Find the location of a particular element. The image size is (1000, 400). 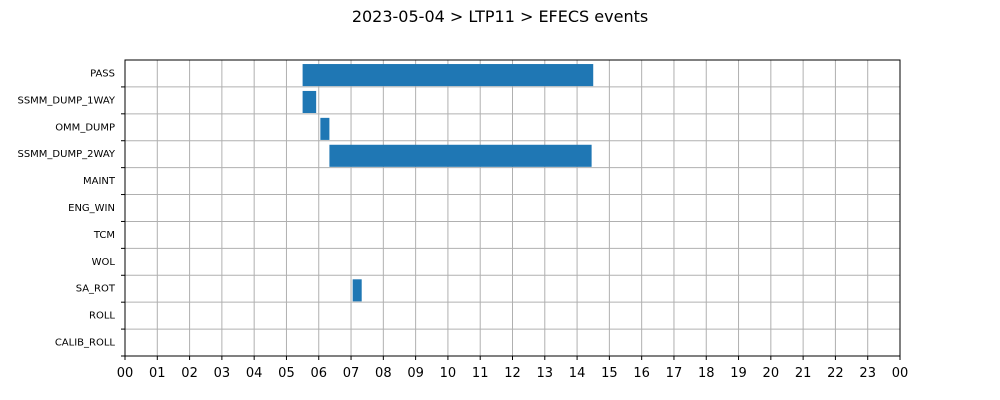

x-tick-label: 19 is located at coordinates (738, 373).